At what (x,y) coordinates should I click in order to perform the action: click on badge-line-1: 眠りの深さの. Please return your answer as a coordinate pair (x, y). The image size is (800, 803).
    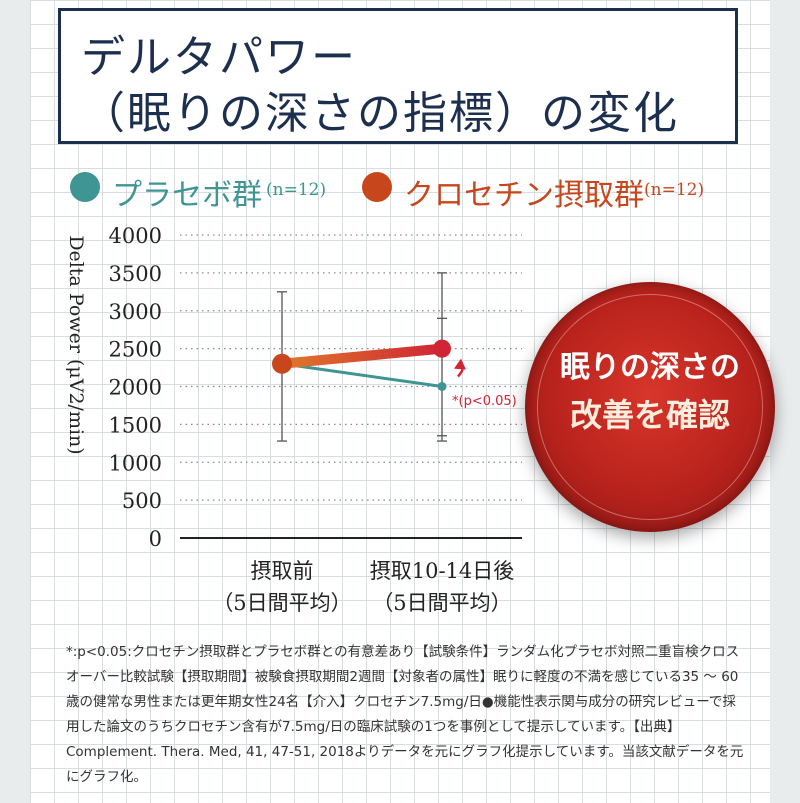
    Looking at the image, I should click on (650, 367).